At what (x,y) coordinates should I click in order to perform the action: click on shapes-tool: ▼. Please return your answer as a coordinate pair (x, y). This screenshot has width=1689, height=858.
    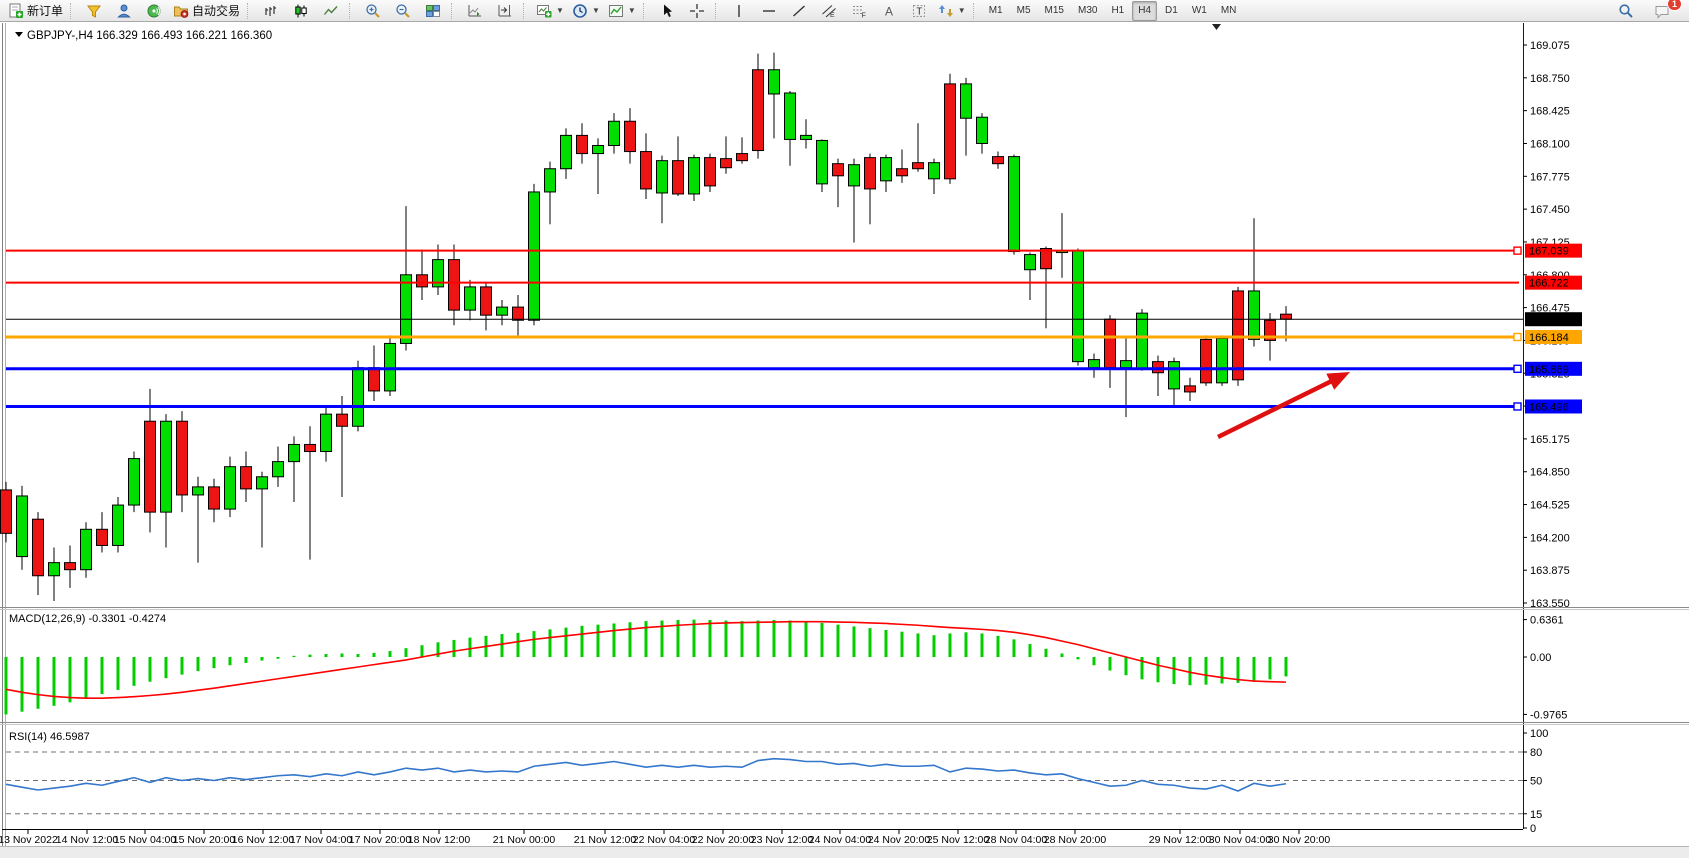
    Looking at the image, I should click on (952, 11).